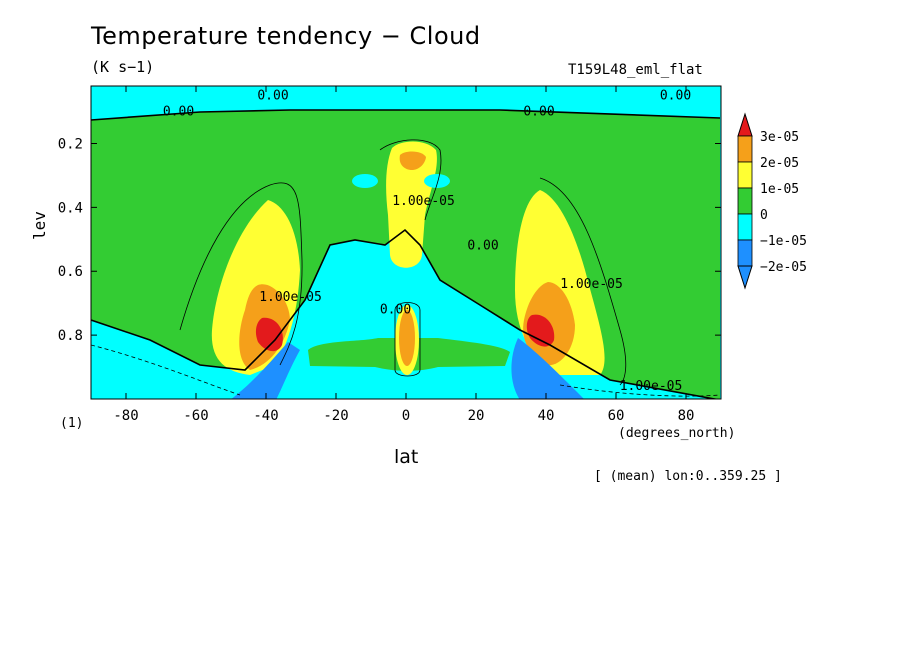 This screenshot has height=654, width=904. I want to click on colorbar-label: 0, so click(764, 215).